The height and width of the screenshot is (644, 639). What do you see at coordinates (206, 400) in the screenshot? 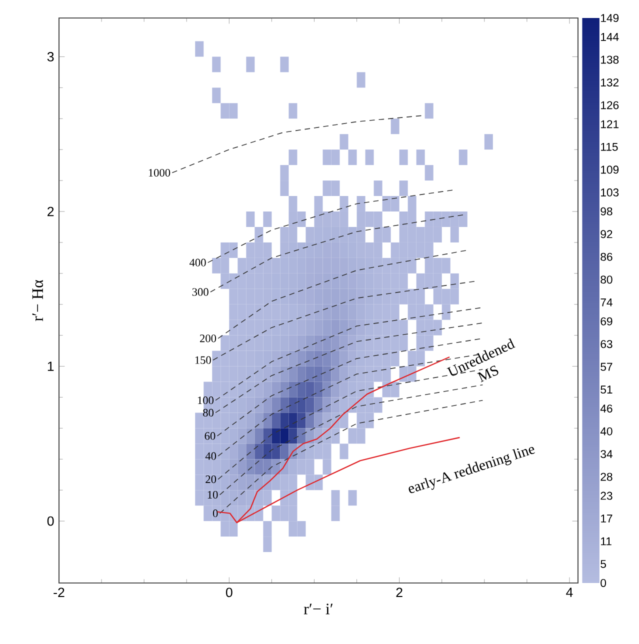
I see `series-label: 100` at bounding box center [206, 400].